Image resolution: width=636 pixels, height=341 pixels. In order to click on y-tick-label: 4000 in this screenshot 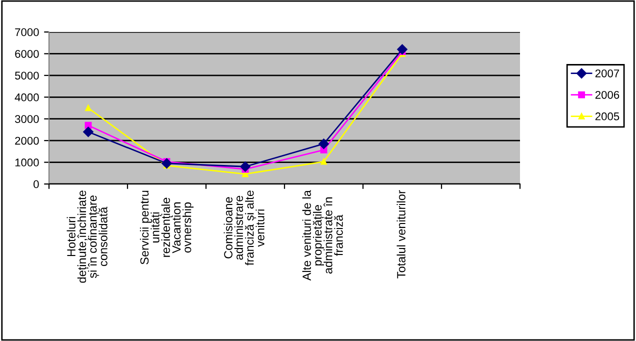, I will do `click(26, 97)`.